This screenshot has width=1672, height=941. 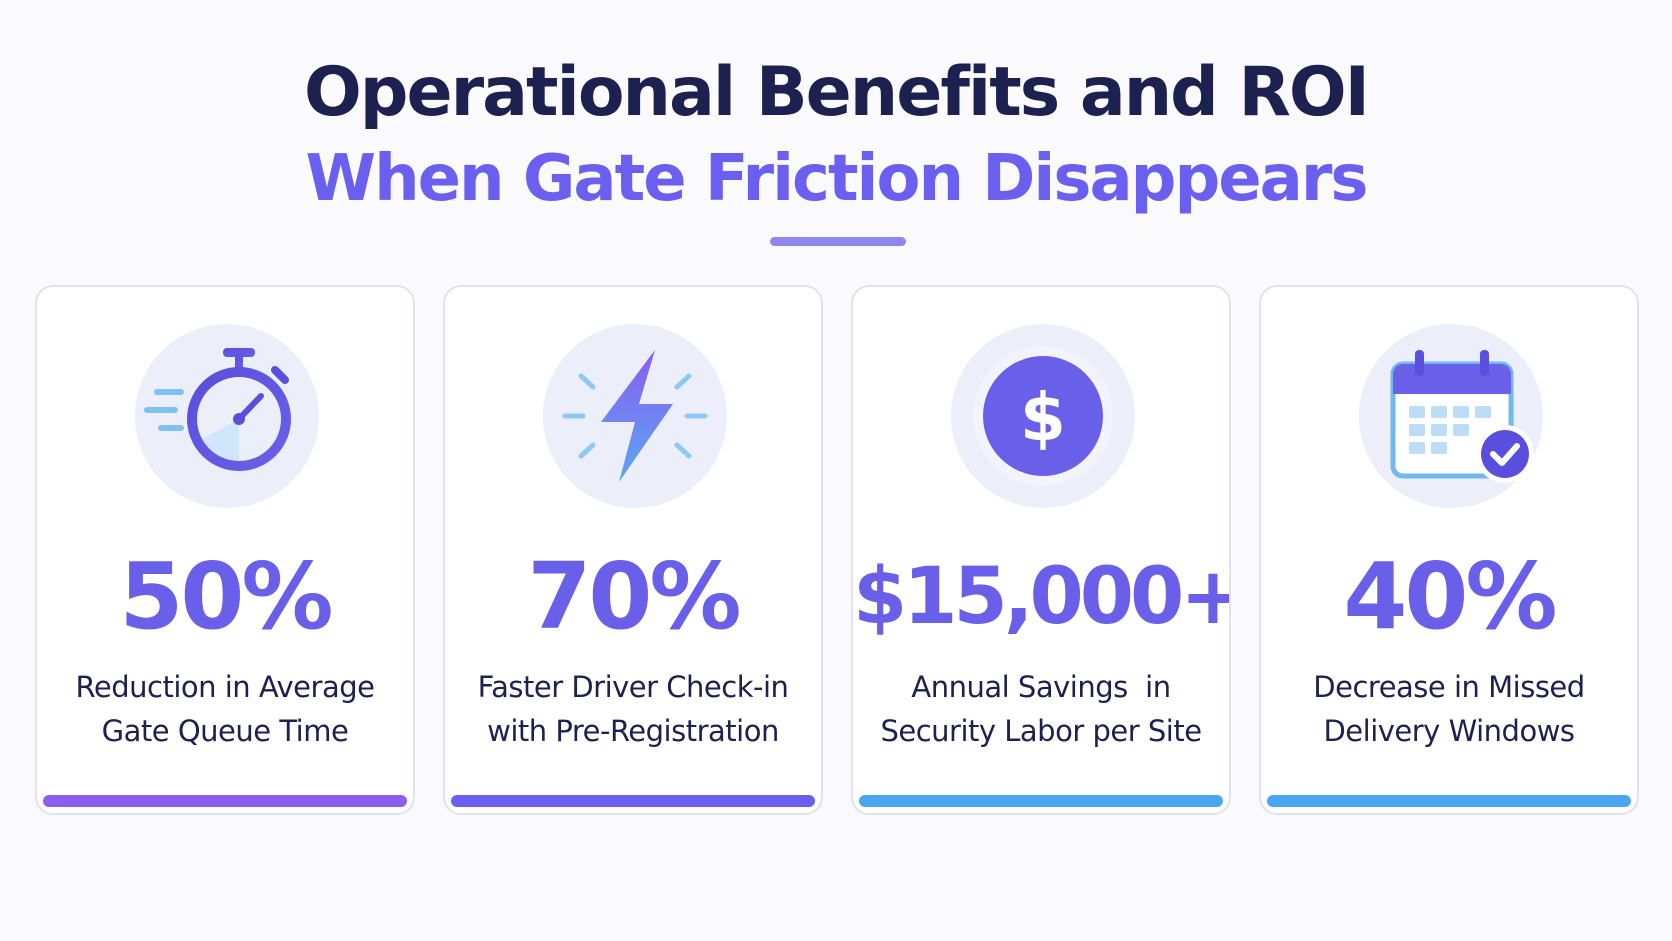 I want to click on stat-label-line2: with Pre-Registration, so click(x=633, y=731).